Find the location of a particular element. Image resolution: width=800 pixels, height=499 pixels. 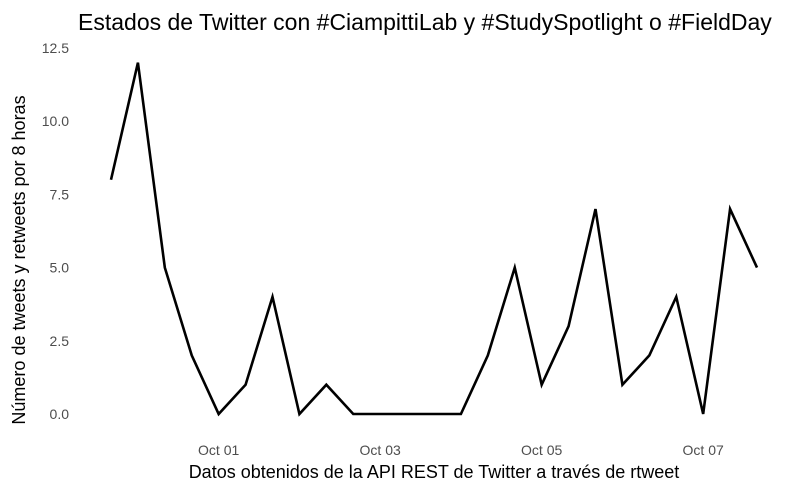

y-tick-label: 0.0 is located at coordinates (60, 414).